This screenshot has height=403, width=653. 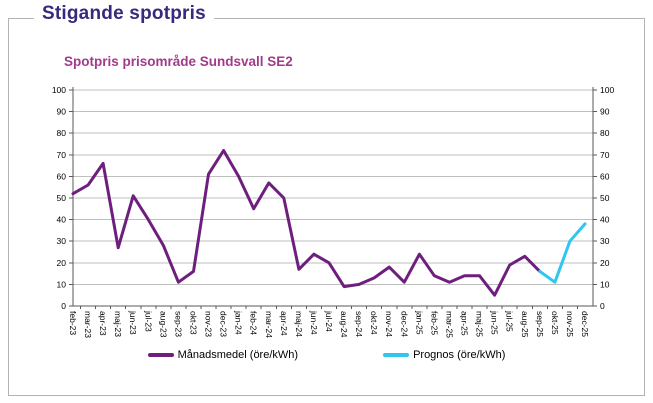 What do you see at coordinates (62, 176) in the screenshot?
I see `y-tick-label-left: 60` at bounding box center [62, 176].